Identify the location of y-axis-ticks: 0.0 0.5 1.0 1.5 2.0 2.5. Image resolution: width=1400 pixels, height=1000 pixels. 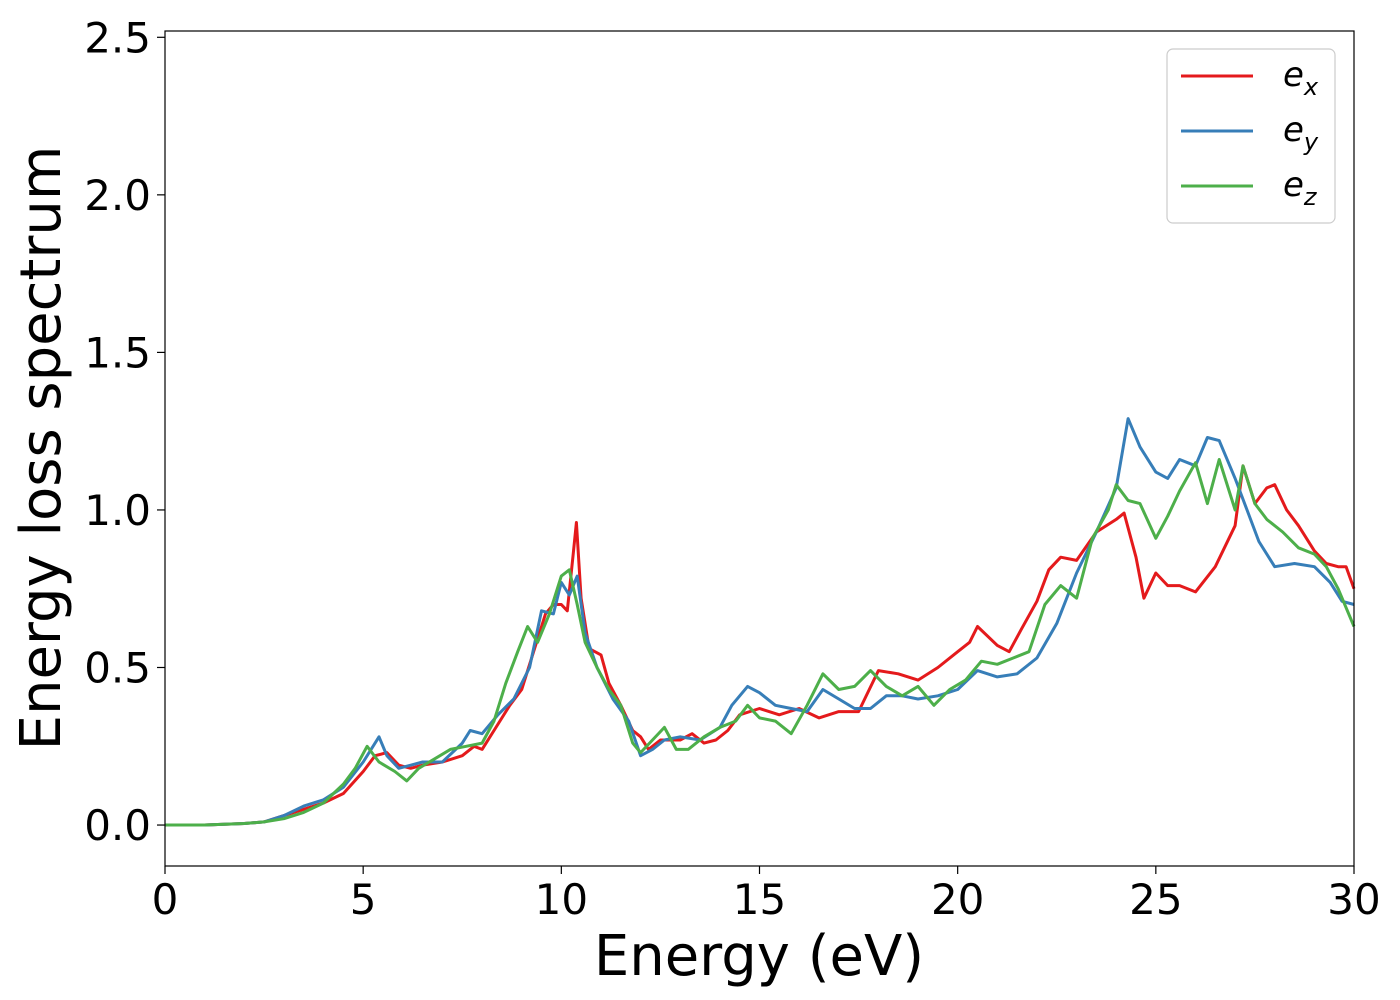
(124, 431).